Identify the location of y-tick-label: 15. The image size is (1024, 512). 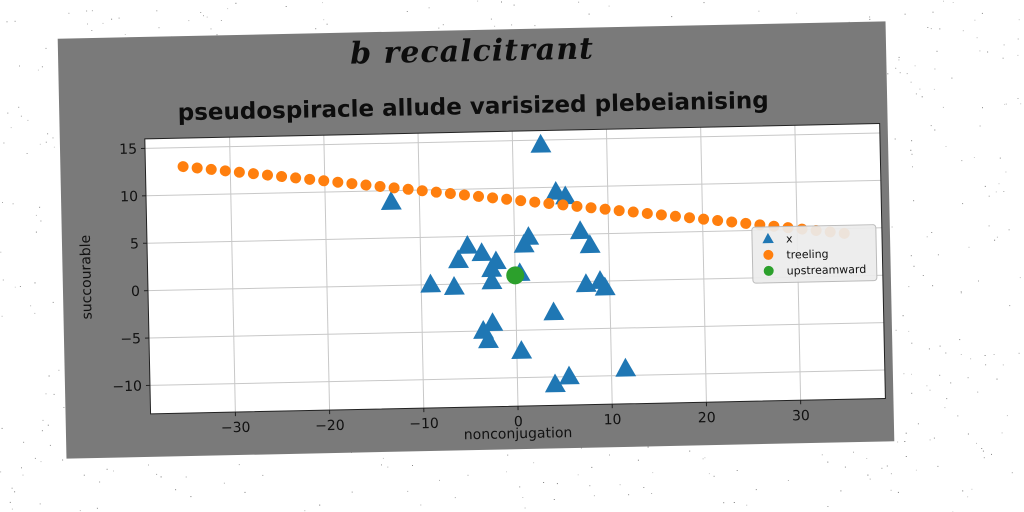
(128, 150).